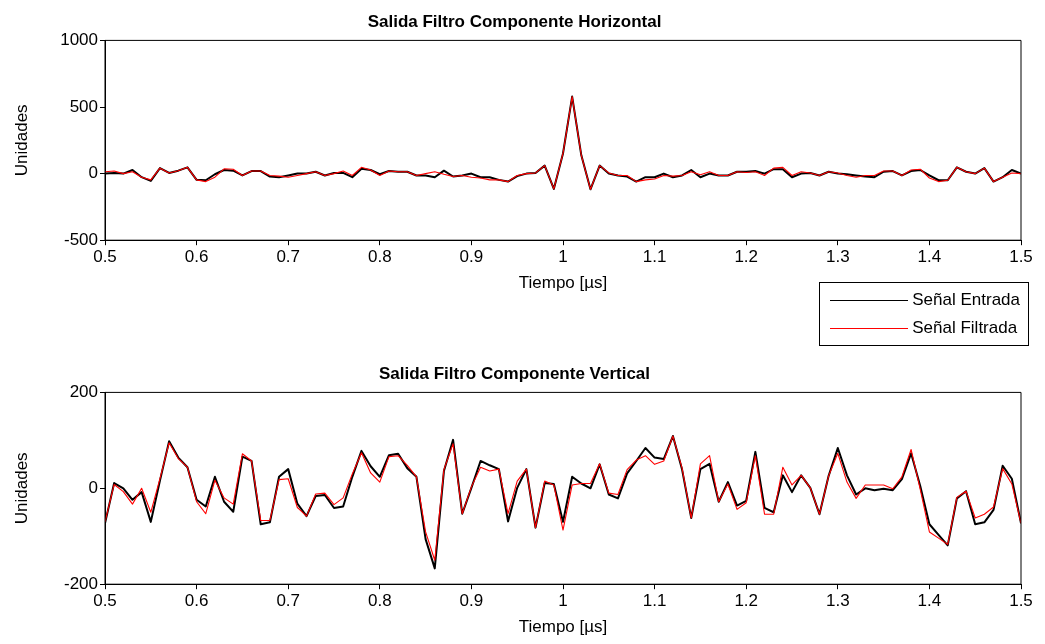 This screenshot has height=644, width=1045. What do you see at coordinates (79, 40) in the screenshot?
I see `y-tick-label: 1000` at bounding box center [79, 40].